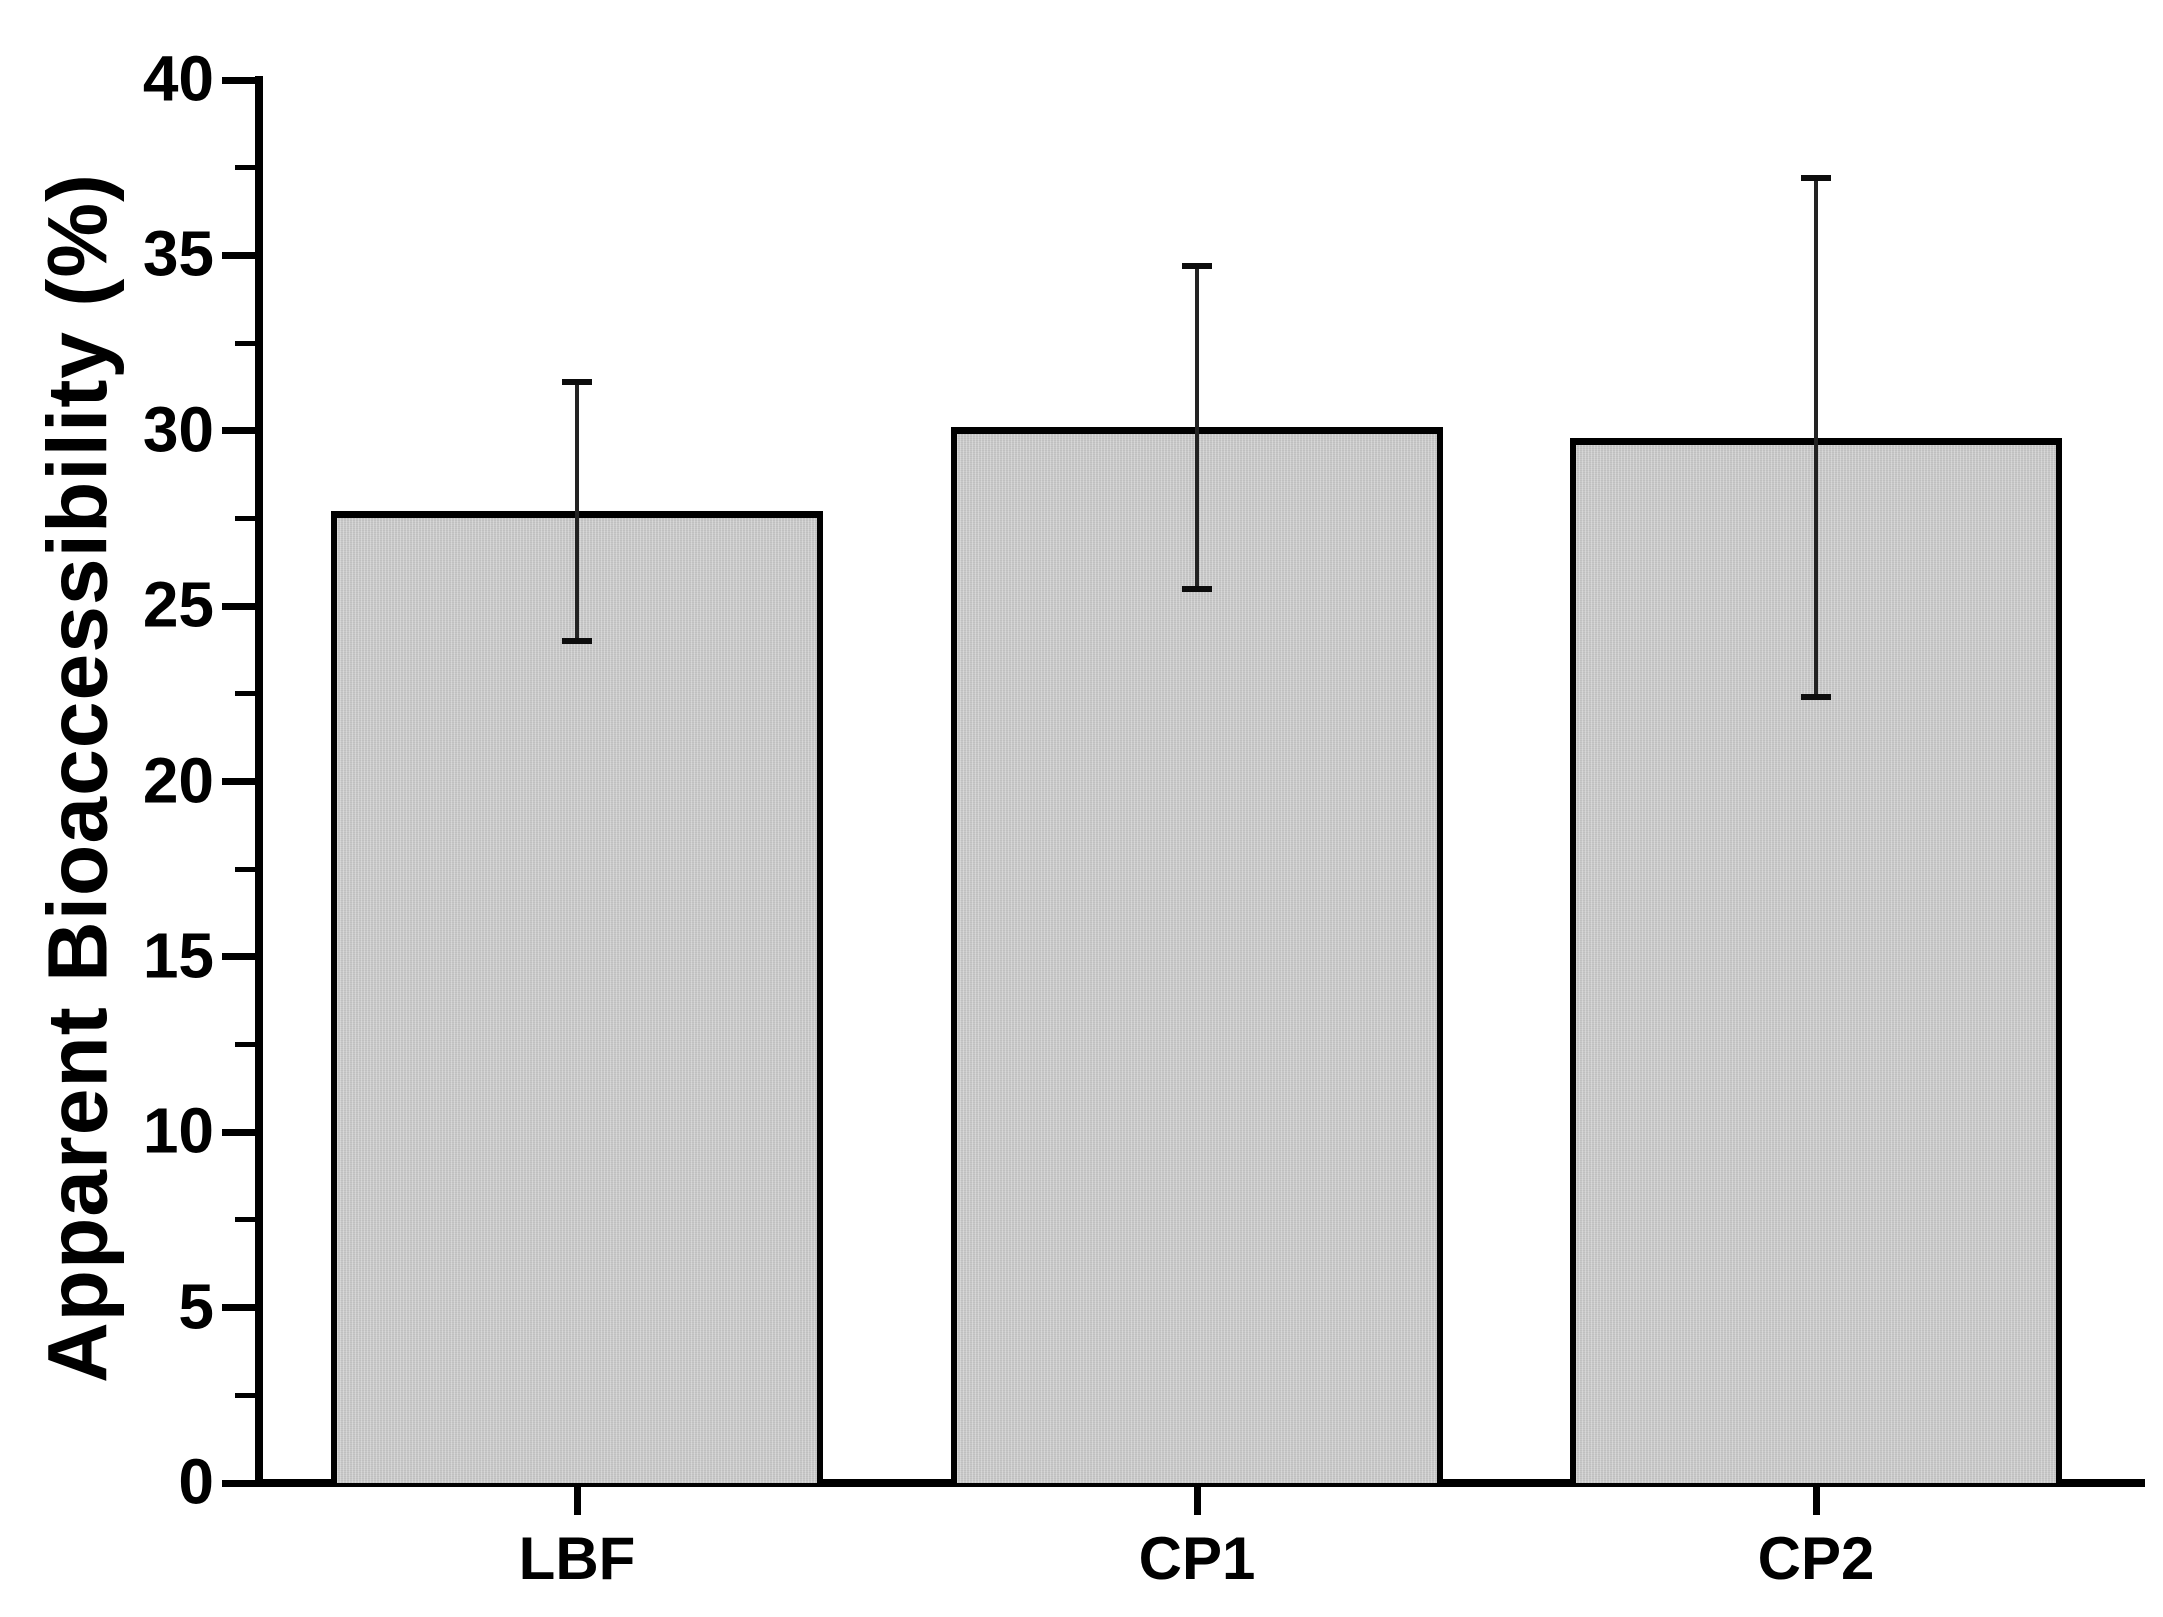  Describe the element at coordinates (577, 997) in the screenshot. I see `bar-lbf` at that location.